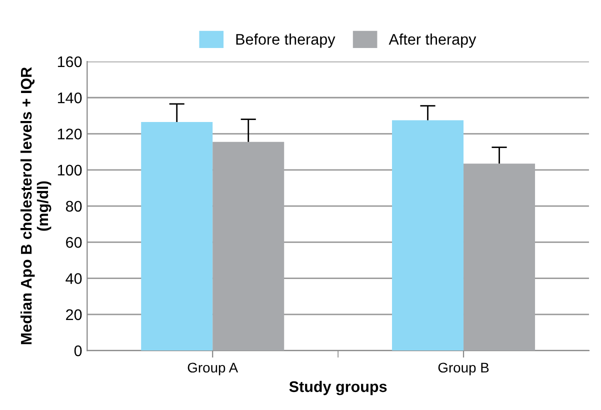 This screenshot has width=601, height=410. What do you see at coordinates (70, 134) in the screenshot?
I see `y-tick-label: 120` at bounding box center [70, 134].